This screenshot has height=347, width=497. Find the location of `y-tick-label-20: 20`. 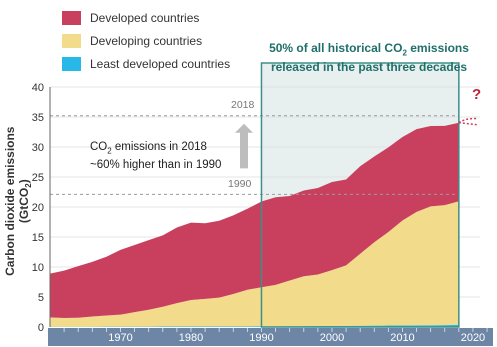

y-tick-label-20: 20 is located at coordinates (38, 208).